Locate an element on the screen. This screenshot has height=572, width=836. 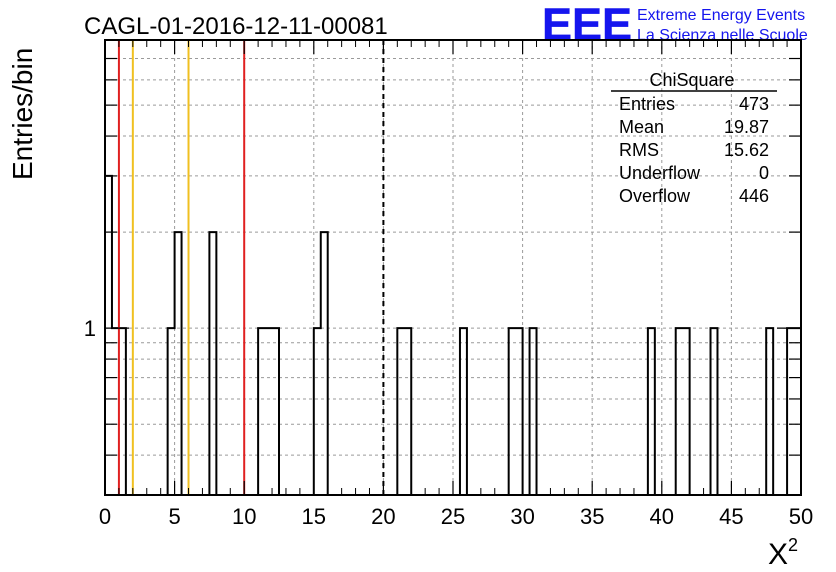
stats-label: Underflow is located at coordinates (660, 173).